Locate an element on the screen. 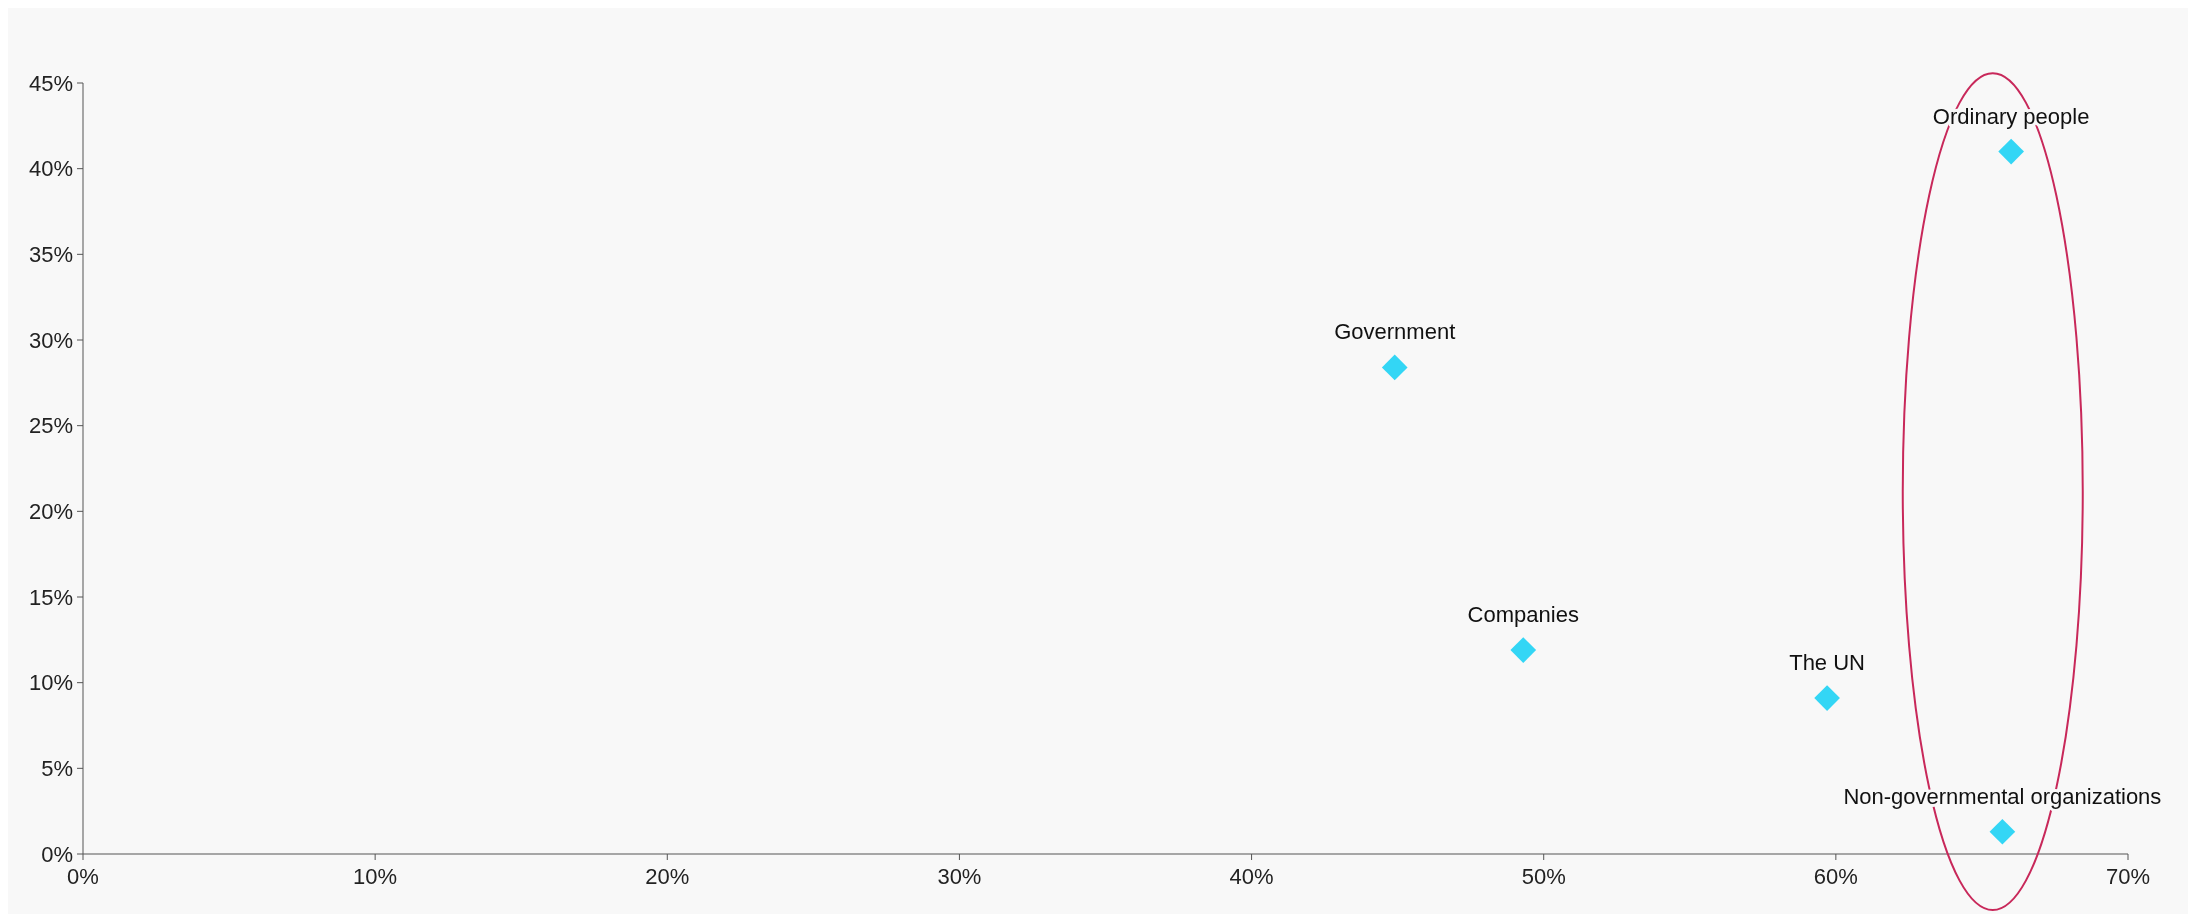 The image size is (2196, 922). x-tick-label: 70% is located at coordinates (2128, 876).